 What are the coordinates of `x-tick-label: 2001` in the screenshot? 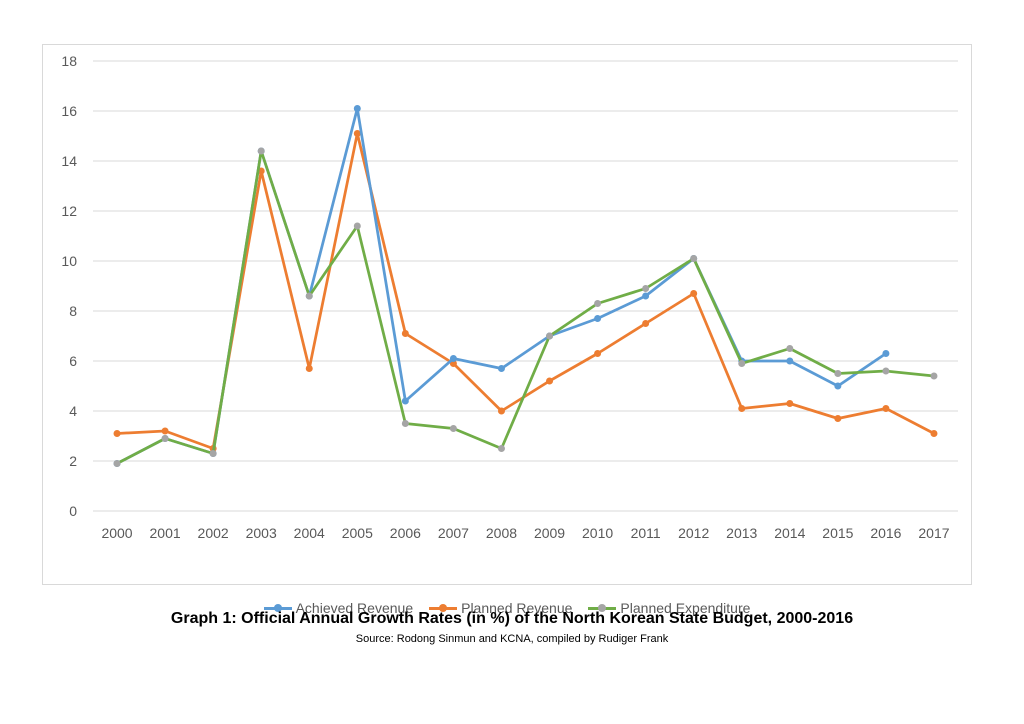 It's located at (165, 533).